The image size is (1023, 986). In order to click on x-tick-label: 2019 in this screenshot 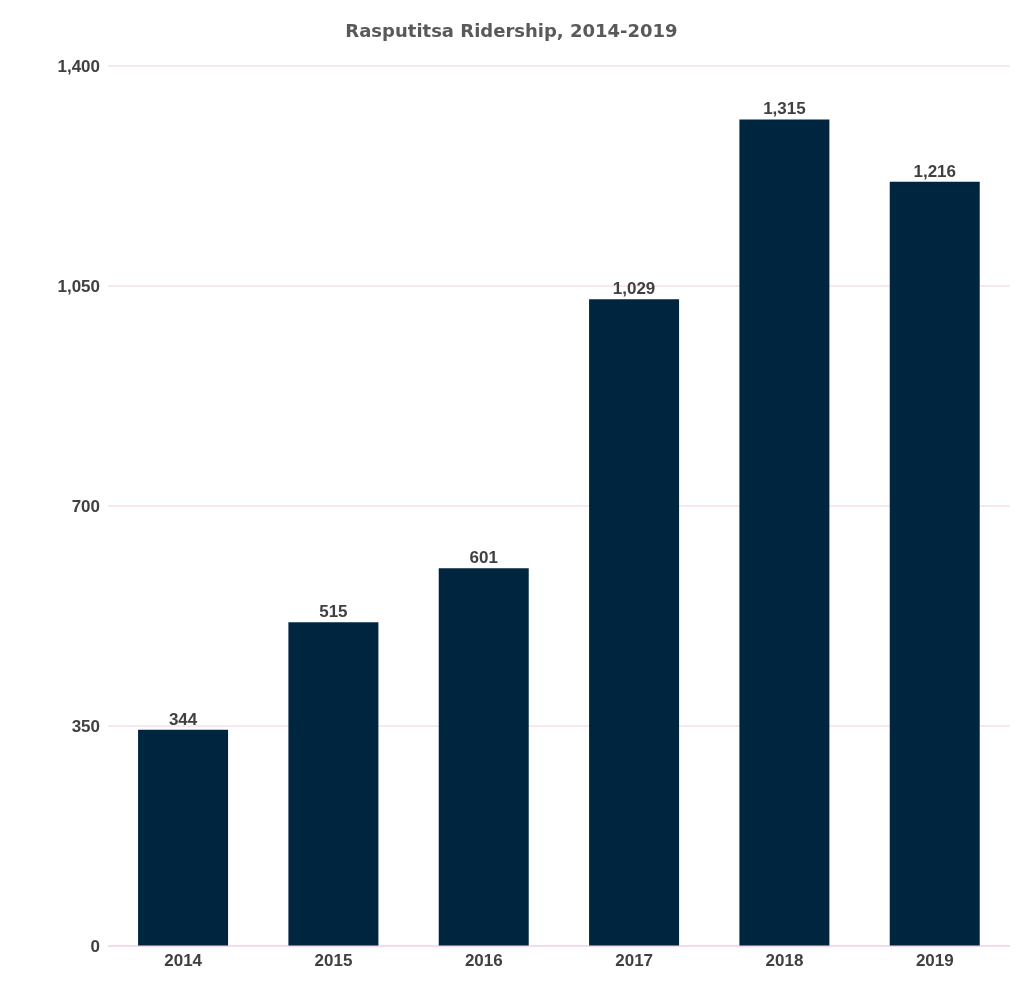, I will do `click(934, 961)`.